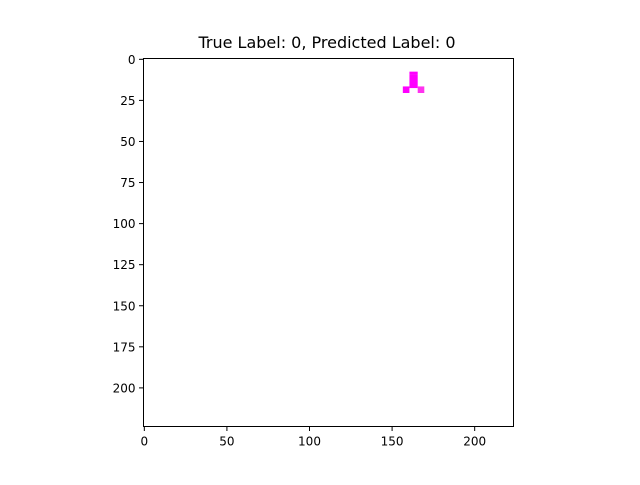 The height and width of the screenshot is (485, 640). I want to click on image-pixels, so click(413, 82).